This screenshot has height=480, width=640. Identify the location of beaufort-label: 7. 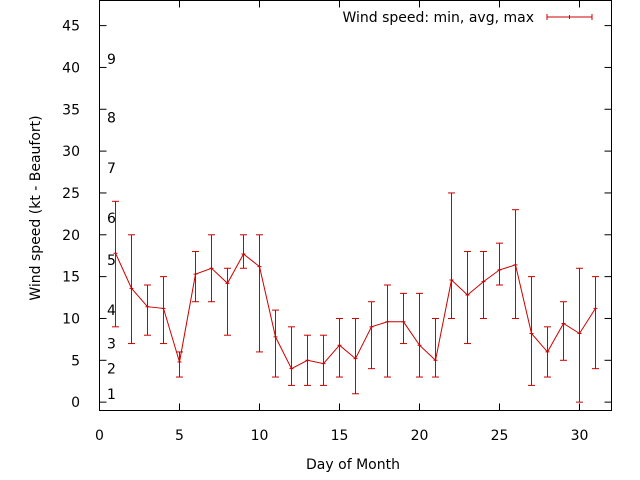
(111, 169).